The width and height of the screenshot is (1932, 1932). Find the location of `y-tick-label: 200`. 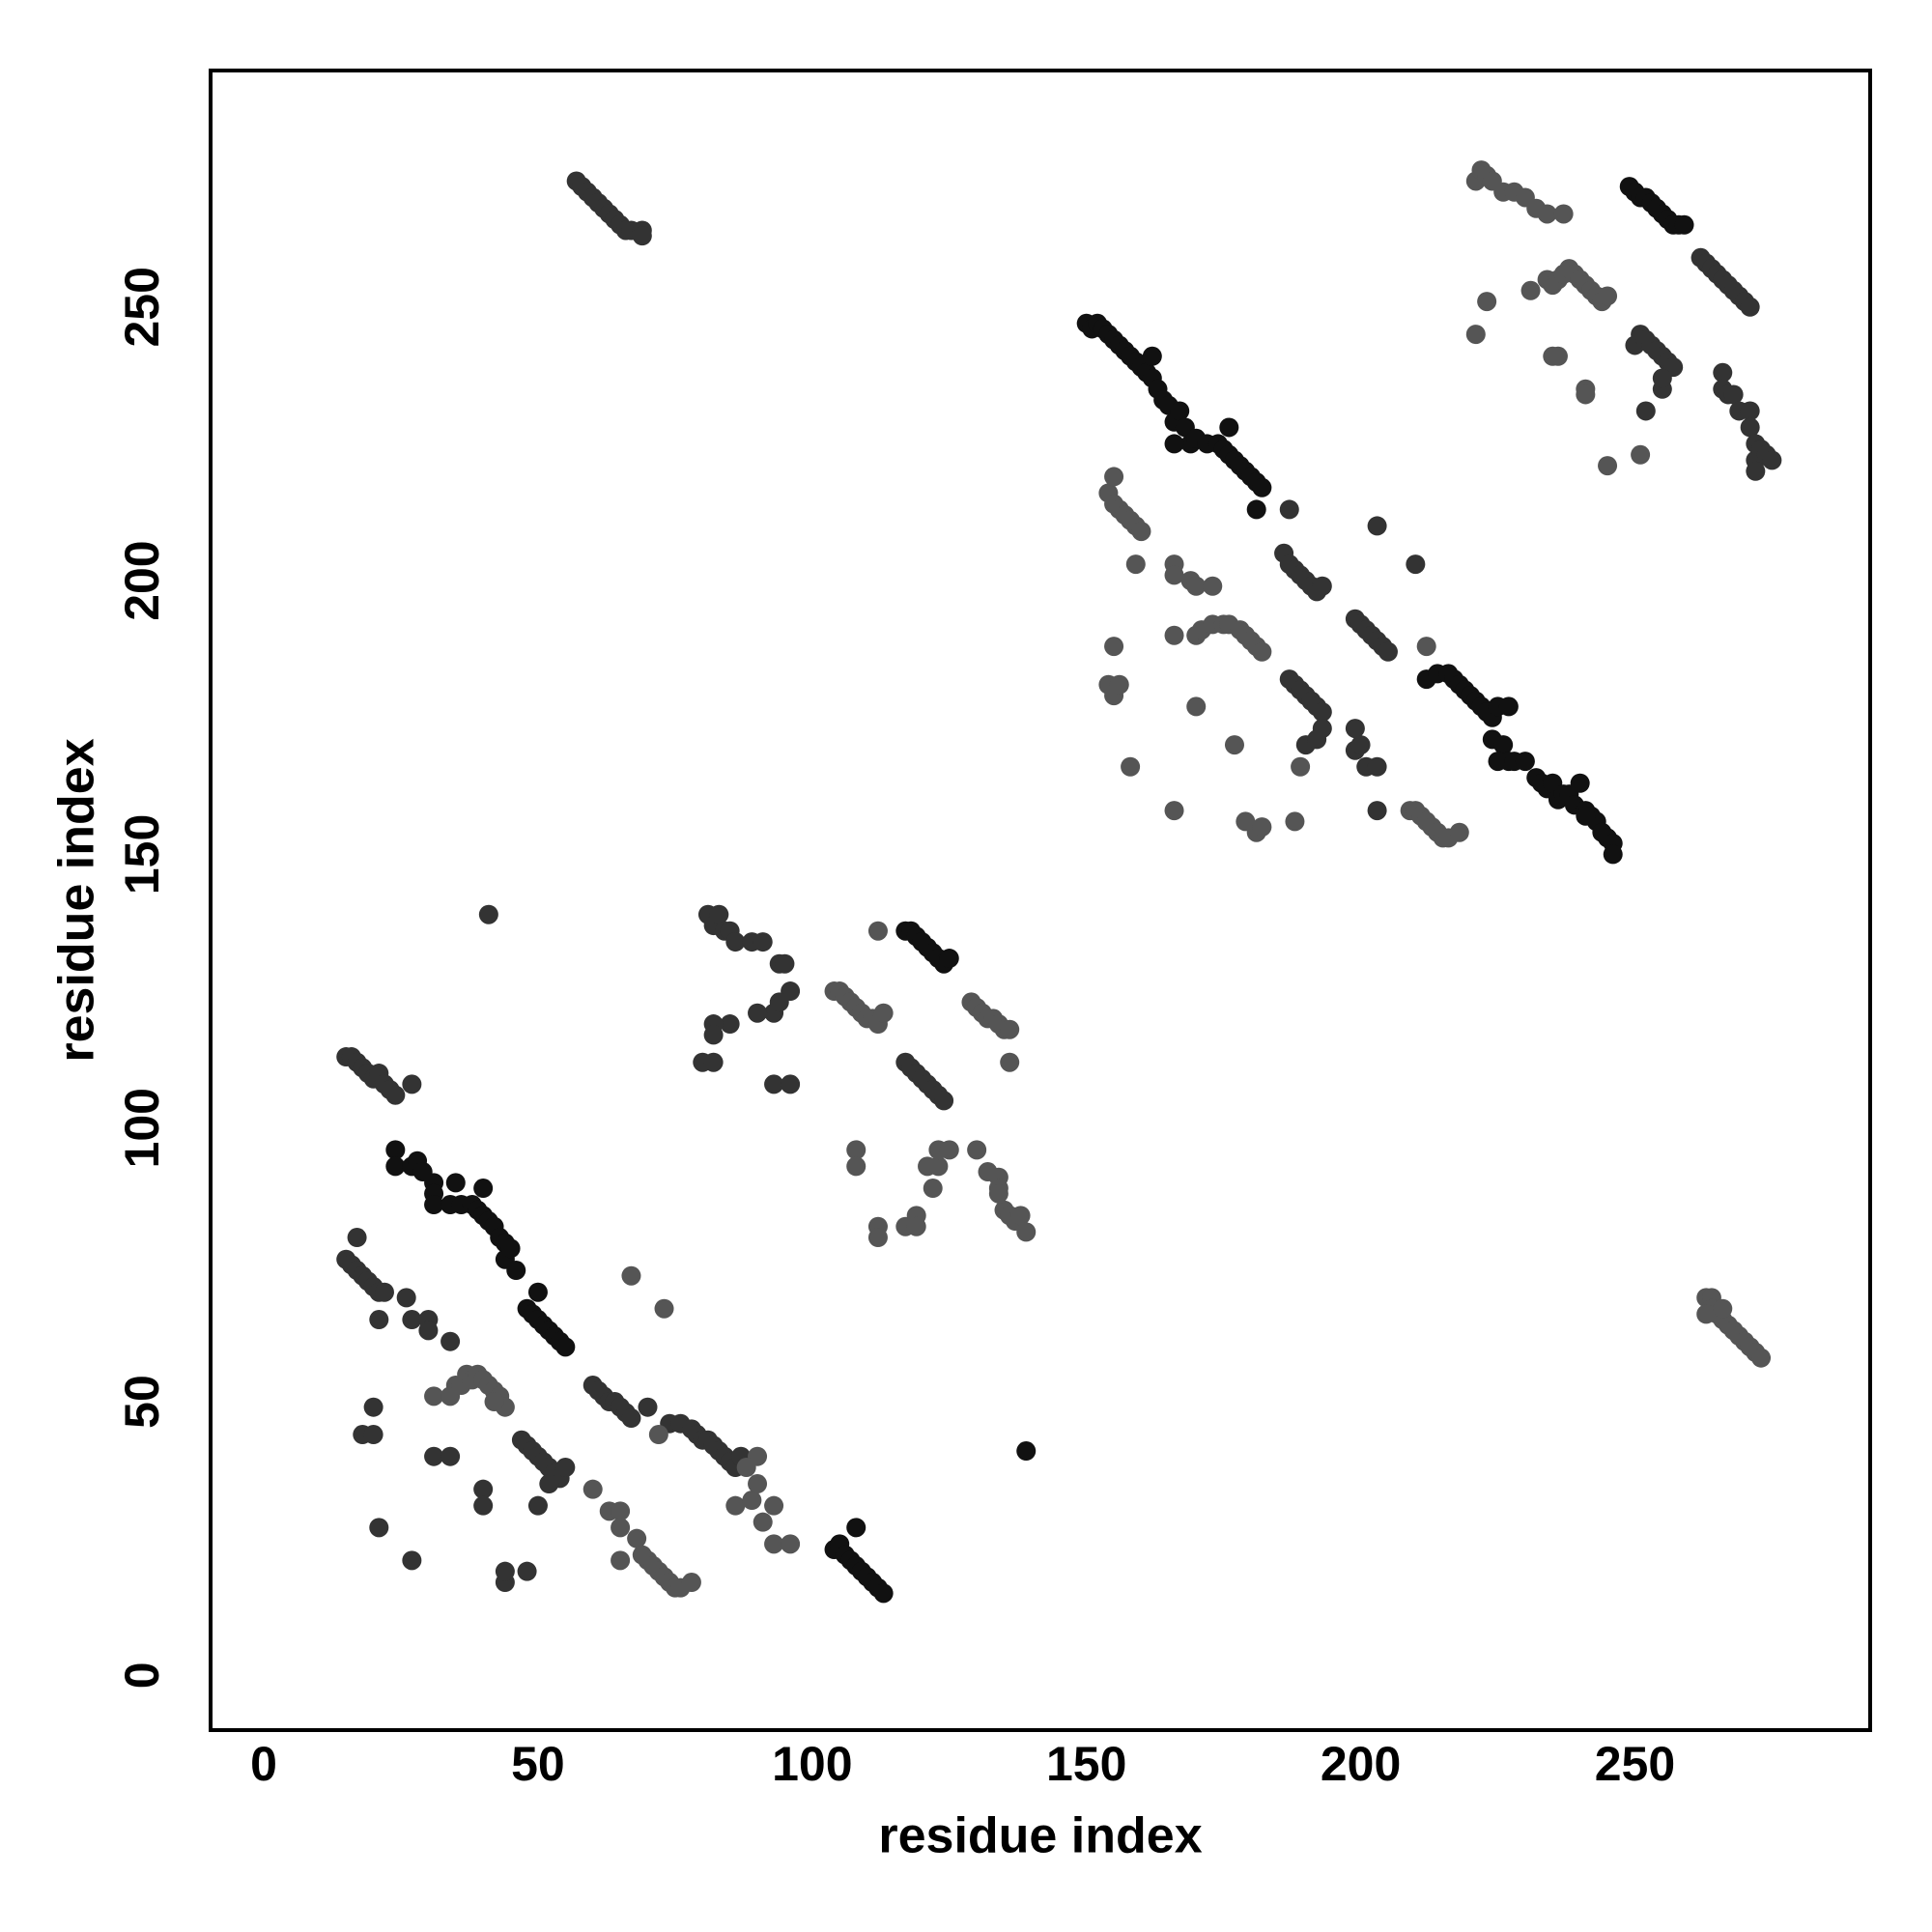

y-tick-label: 200 is located at coordinates (142, 580).